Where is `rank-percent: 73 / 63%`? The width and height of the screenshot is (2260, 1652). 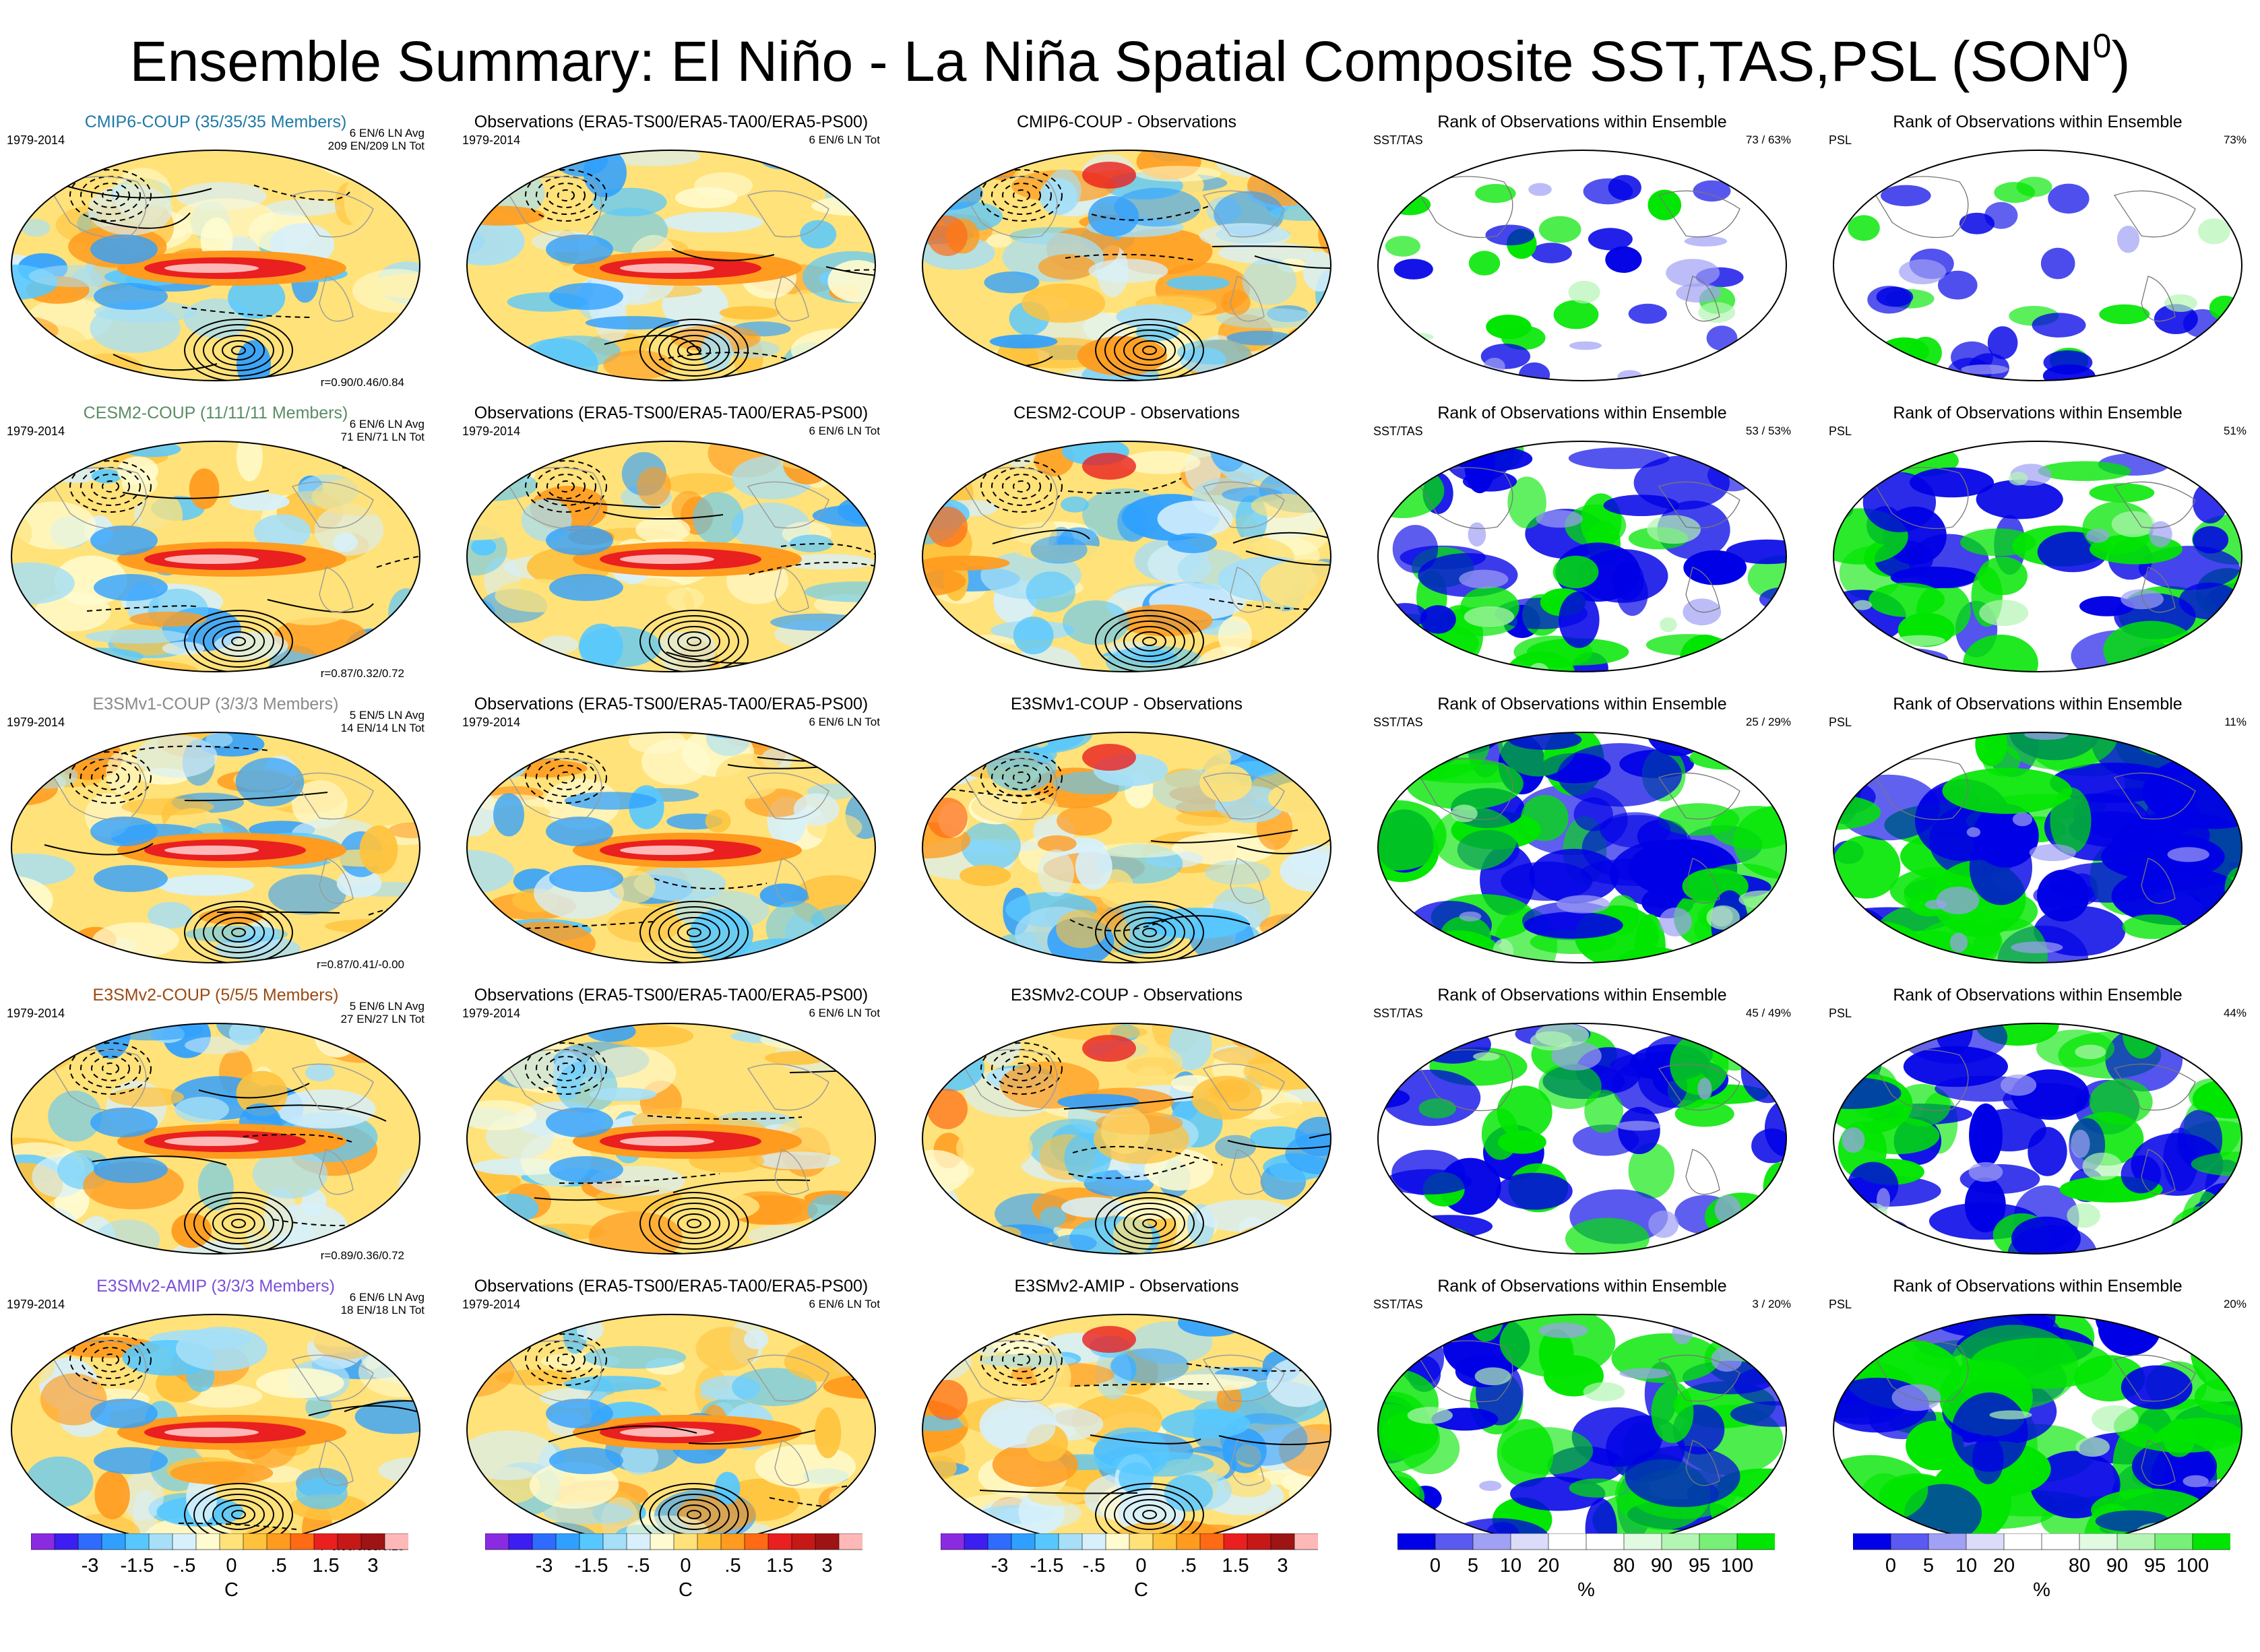
rank-percent: 73 / 63% is located at coordinates (1768, 139).